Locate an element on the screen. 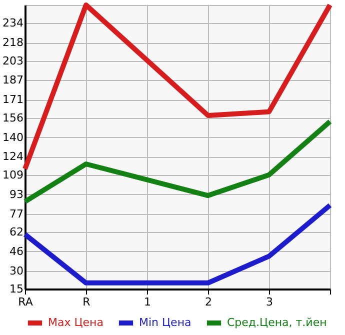 This screenshot has width=345, height=335. legend-label: Max Цена is located at coordinates (76, 322).